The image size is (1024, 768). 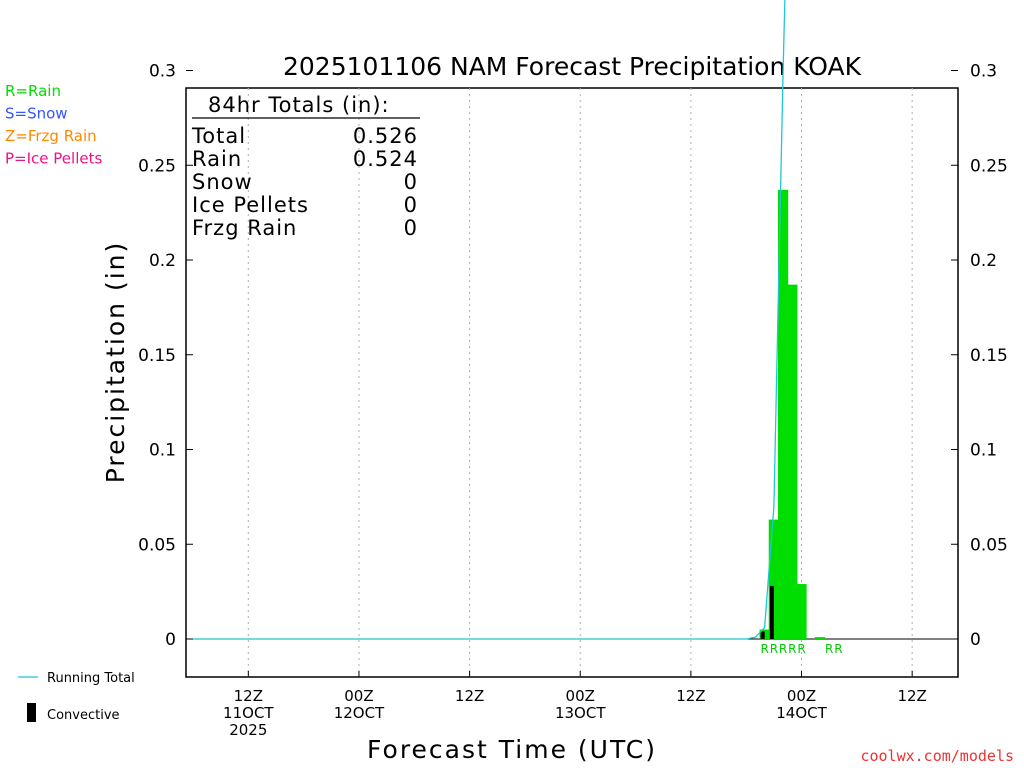 What do you see at coordinates (91, 678) in the screenshot?
I see `running-total-legend-label: Running Total` at bounding box center [91, 678].